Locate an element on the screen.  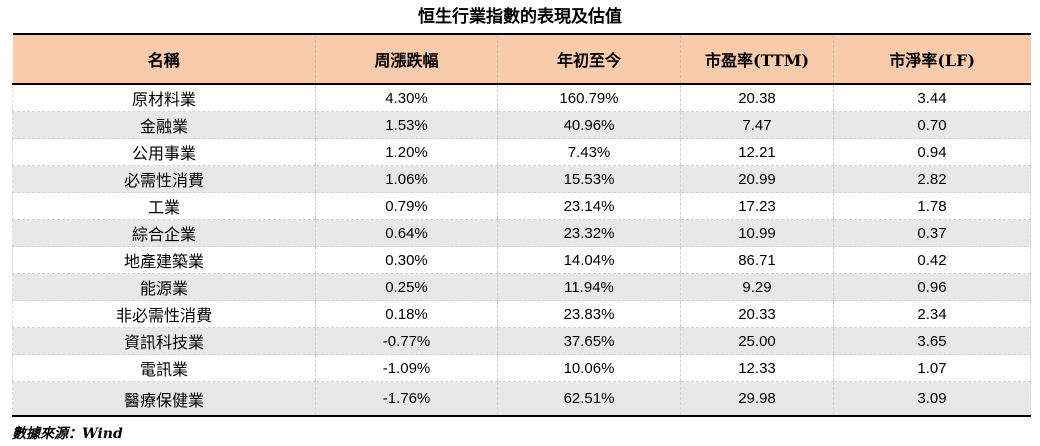
value-cell: 14.04% is located at coordinates (589, 260).